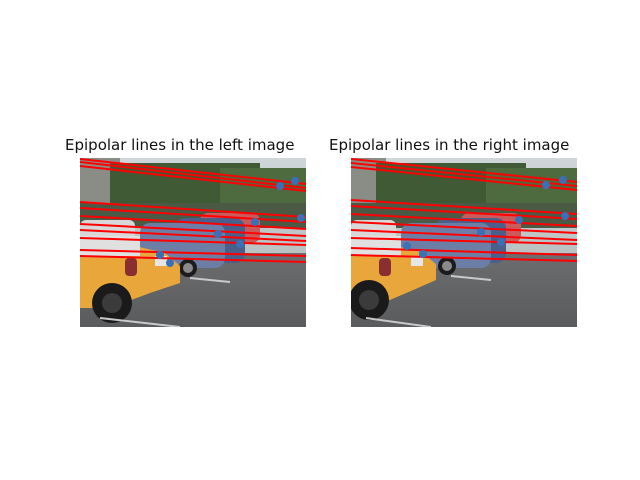 The image size is (640, 480). I want to click on right-epipolar-lines, so click(464, 210).